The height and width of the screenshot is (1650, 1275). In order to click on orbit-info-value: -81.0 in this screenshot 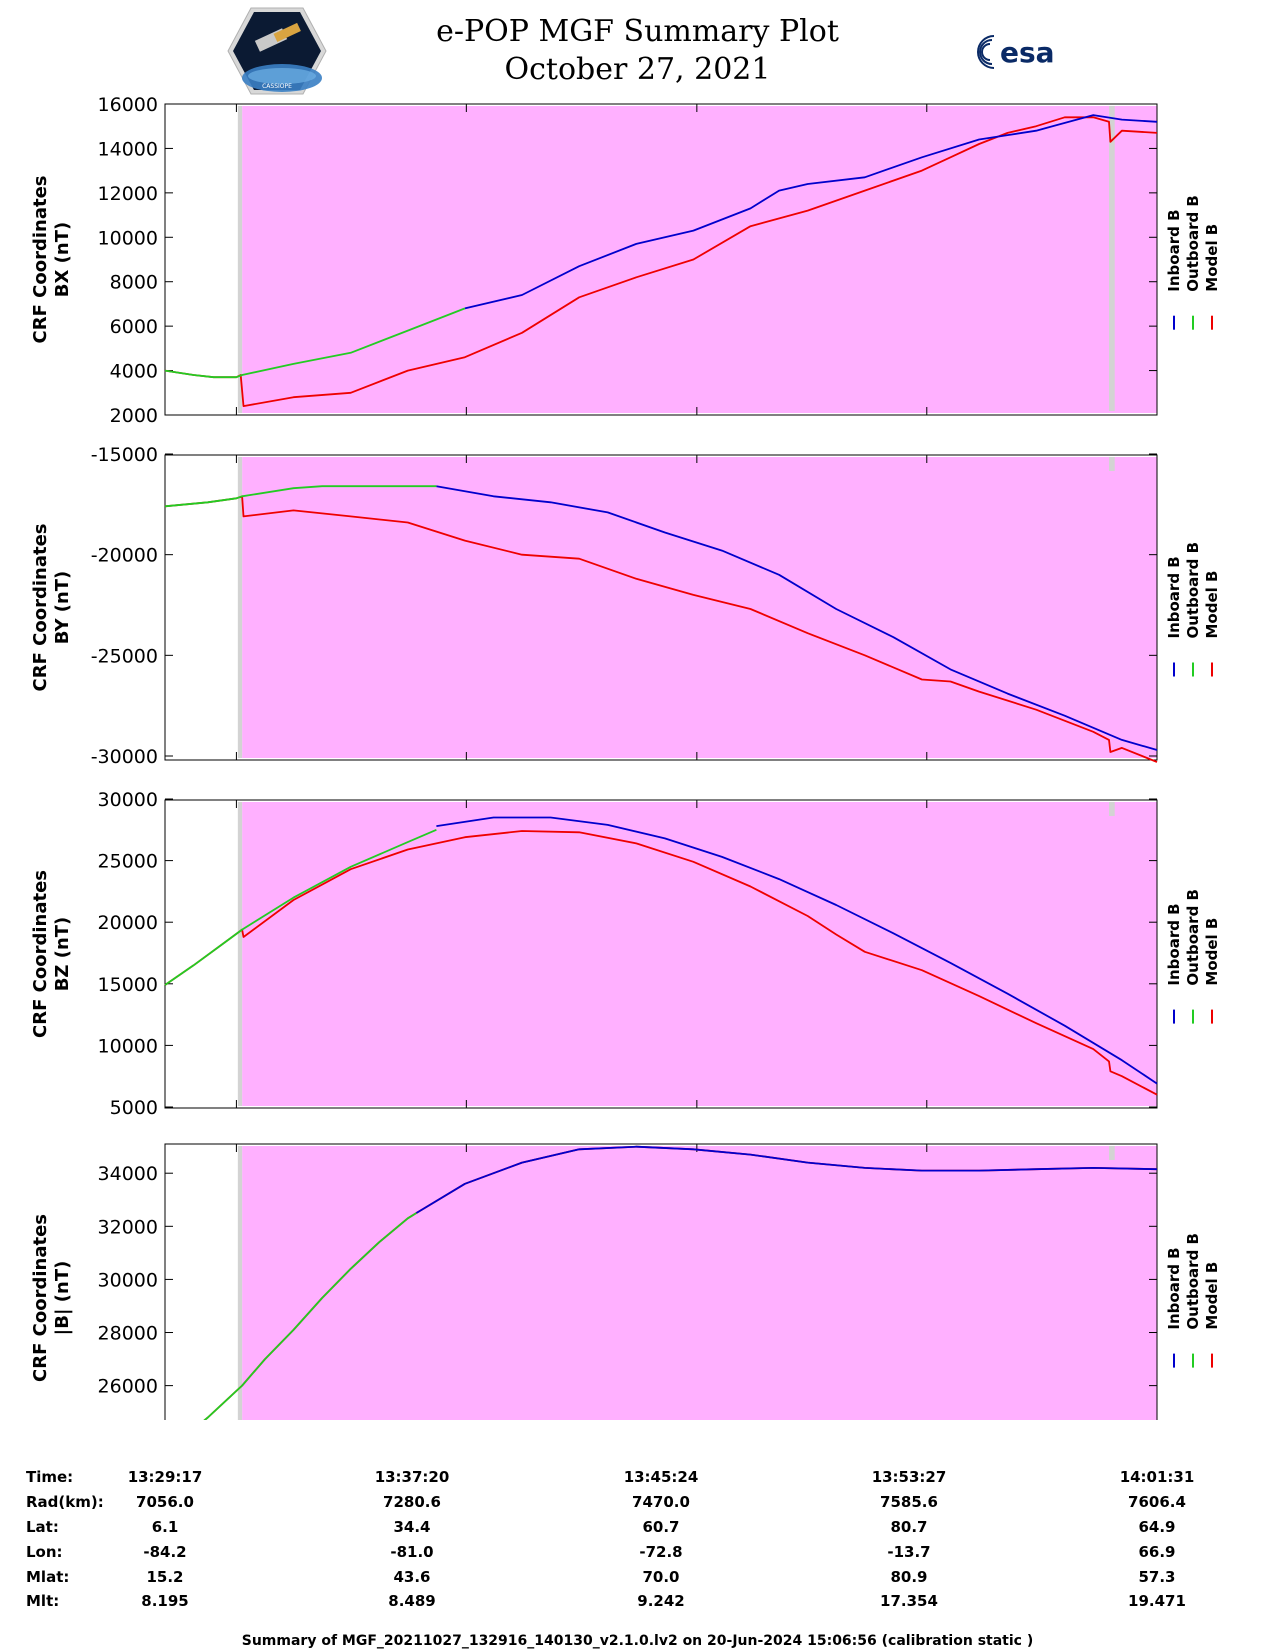, I will do `click(412, 1552)`.